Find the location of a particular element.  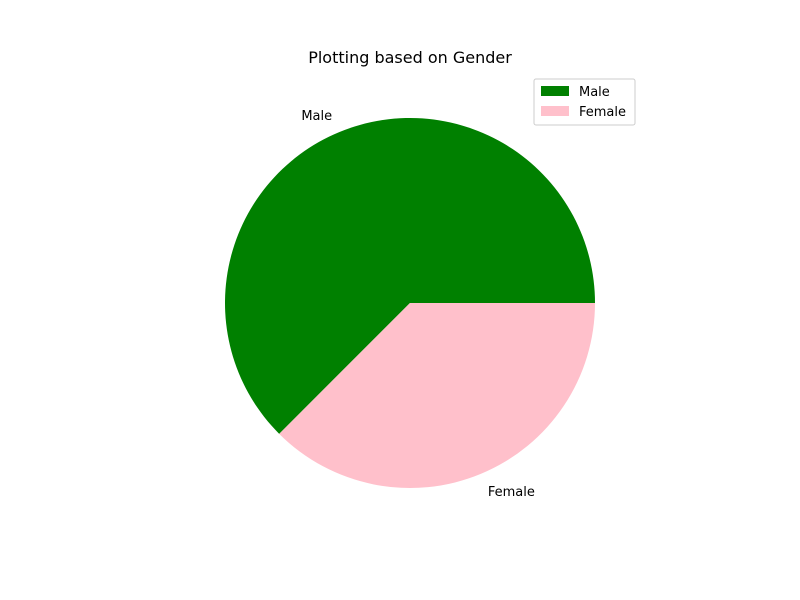

legend-swatch-female is located at coordinates (555, 111).